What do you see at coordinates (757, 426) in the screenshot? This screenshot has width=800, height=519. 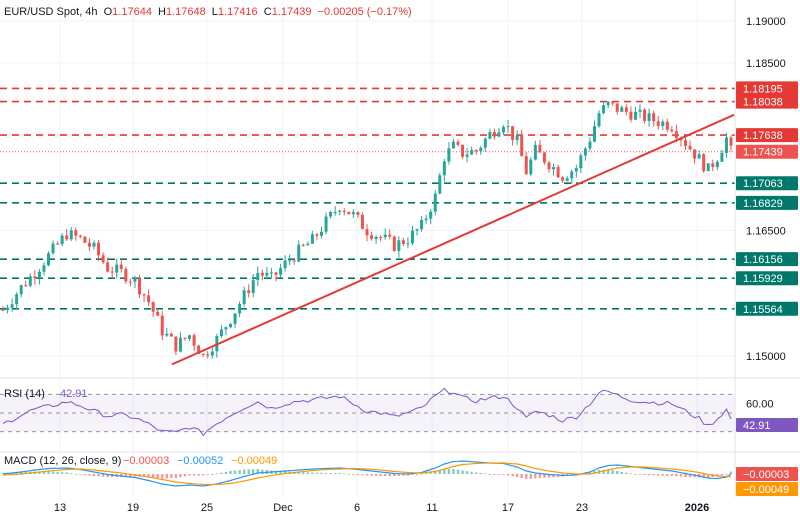 I see `rsi-value-label: 42.91` at bounding box center [757, 426].